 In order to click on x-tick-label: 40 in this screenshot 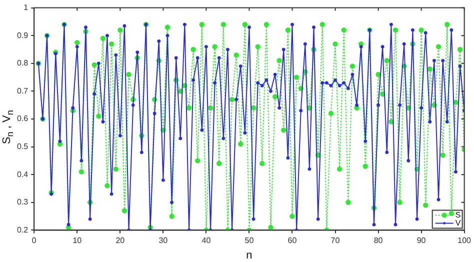, I will do `click(207, 241)`.